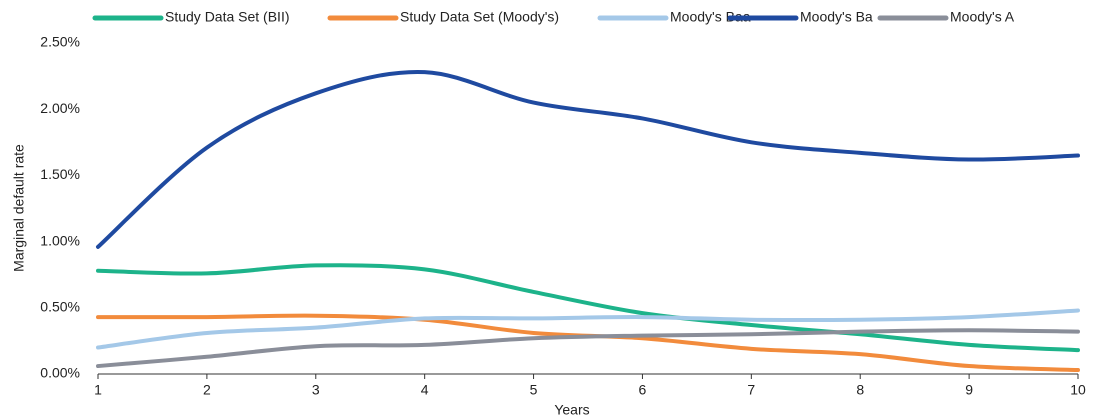 Image resolution: width=1103 pixels, height=420 pixels. What do you see at coordinates (425, 390) in the screenshot?
I see `x-tick-label: 4` at bounding box center [425, 390].